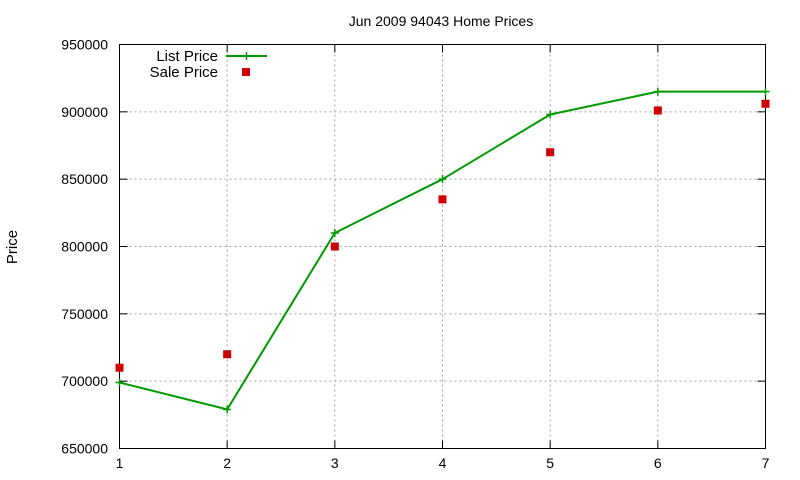 This screenshot has height=480, width=800. Describe the element at coordinates (658, 463) in the screenshot. I see `x-tick-label: 6` at that location.